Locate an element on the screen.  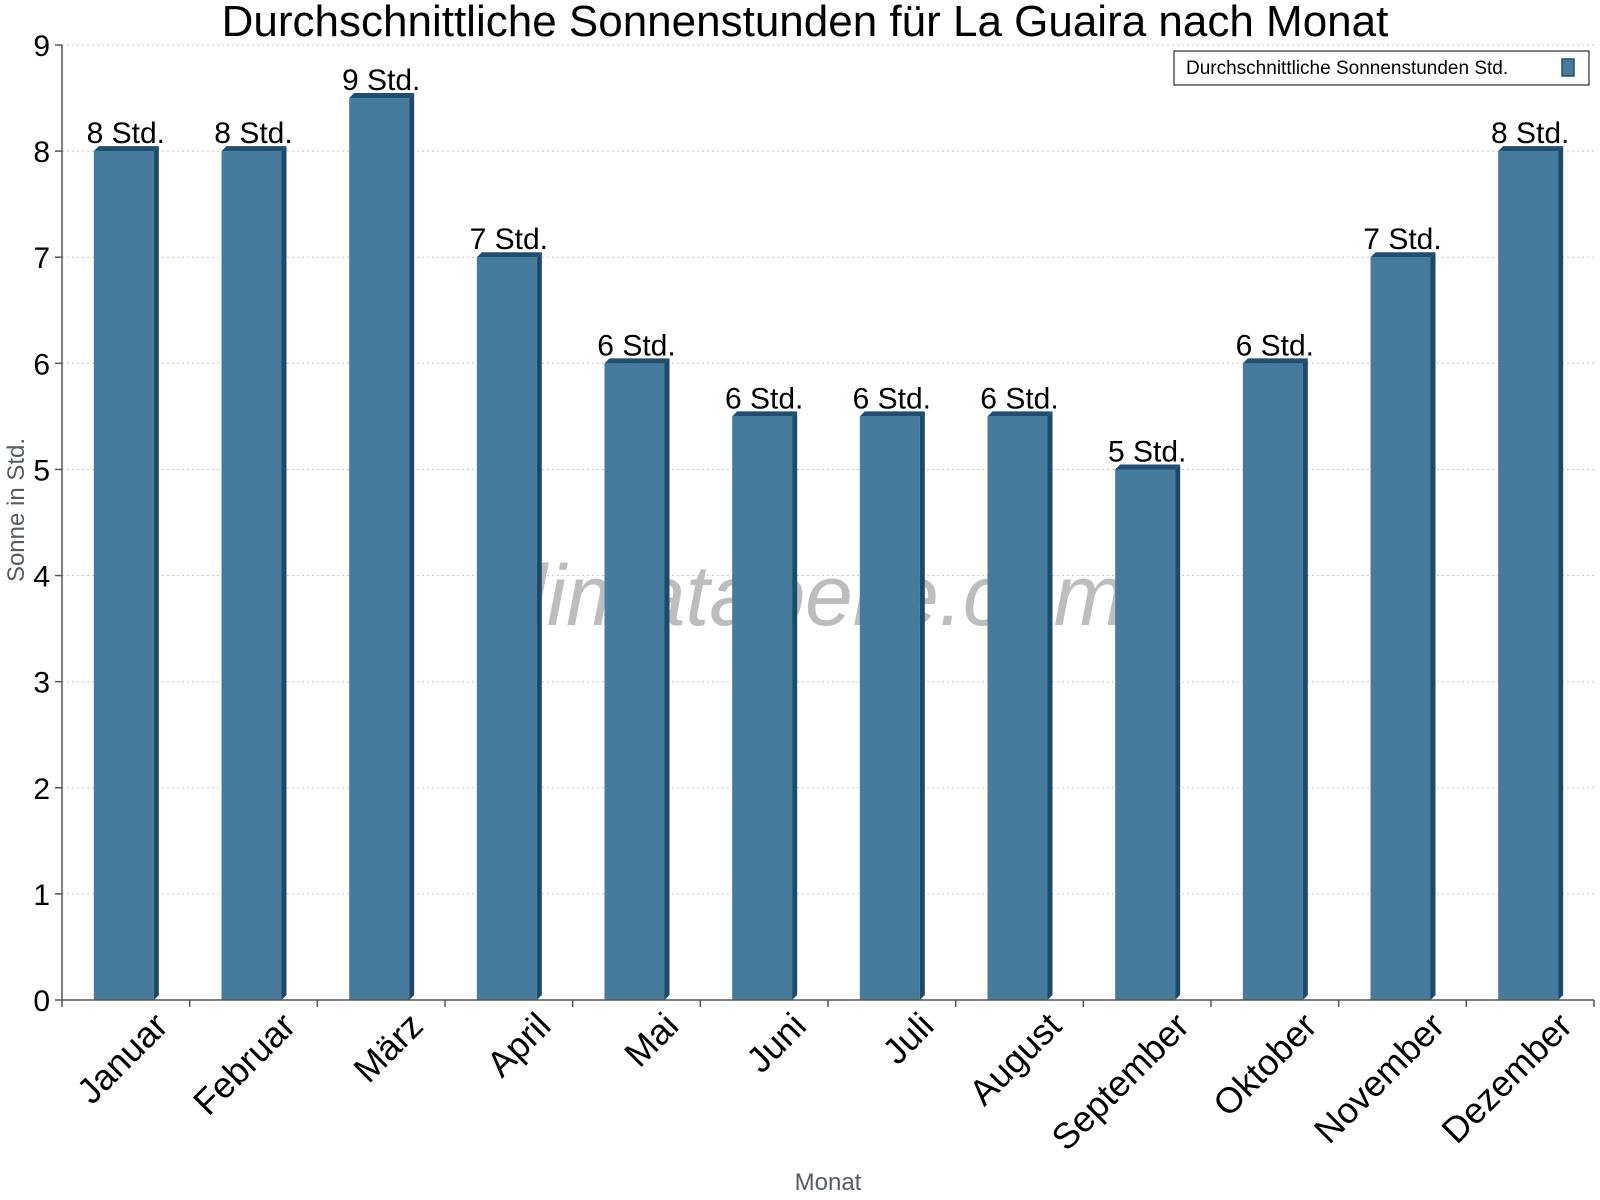
data-label: 9 Std. is located at coordinates (381, 80).